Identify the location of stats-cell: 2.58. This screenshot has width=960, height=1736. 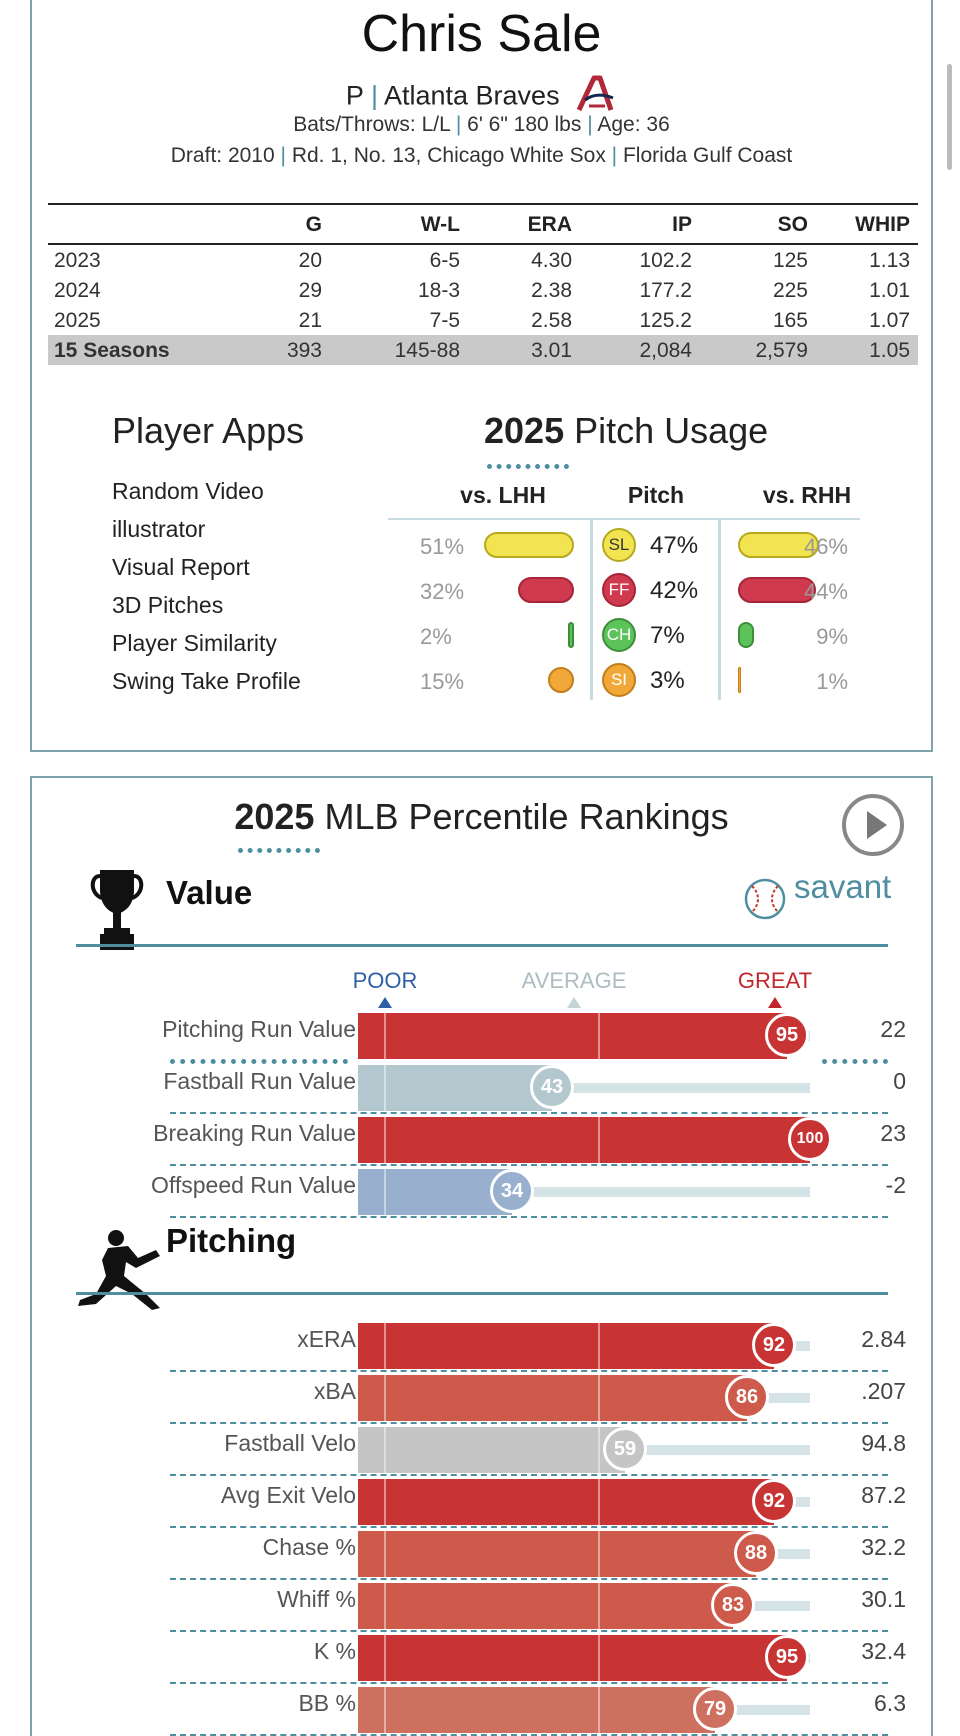
(551, 320).